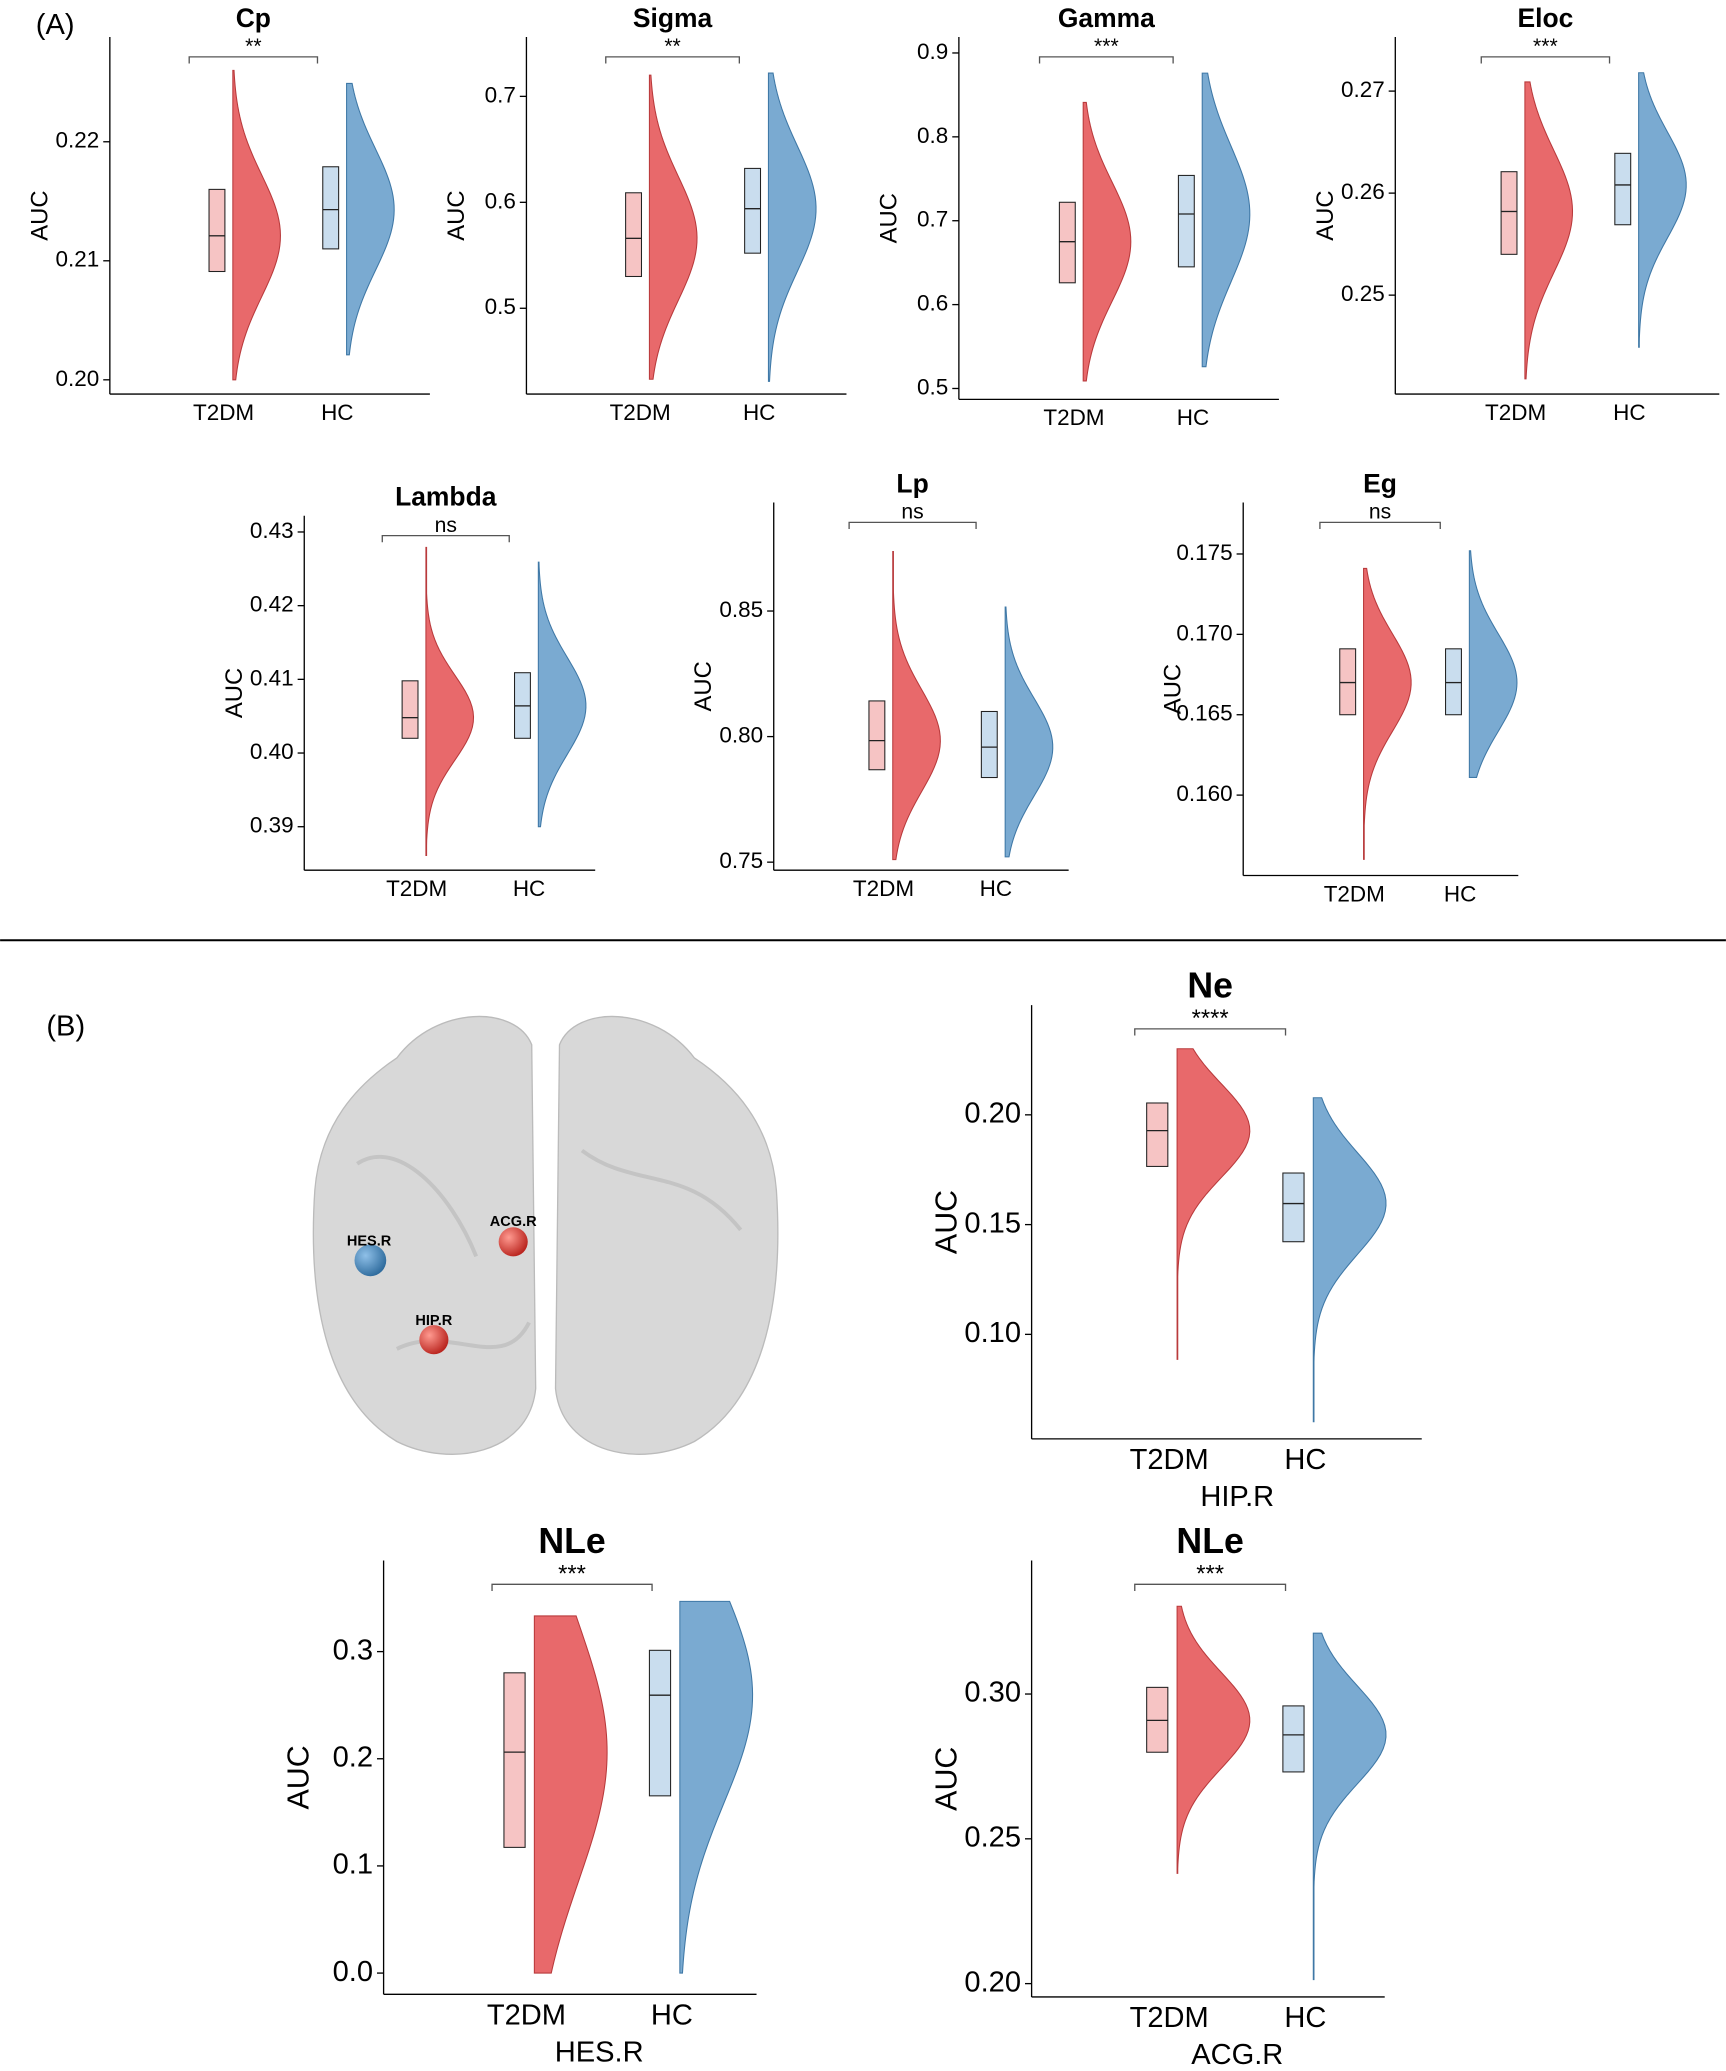 This screenshot has width=1726, height=2071. What do you see at coordinates (1077, 216) in the screenshot?
I see `chart: 0.5 0.6 0.7 0.8 0.9 AUC Gamma*** T2DM HC` at bounding box center [1077, 216].